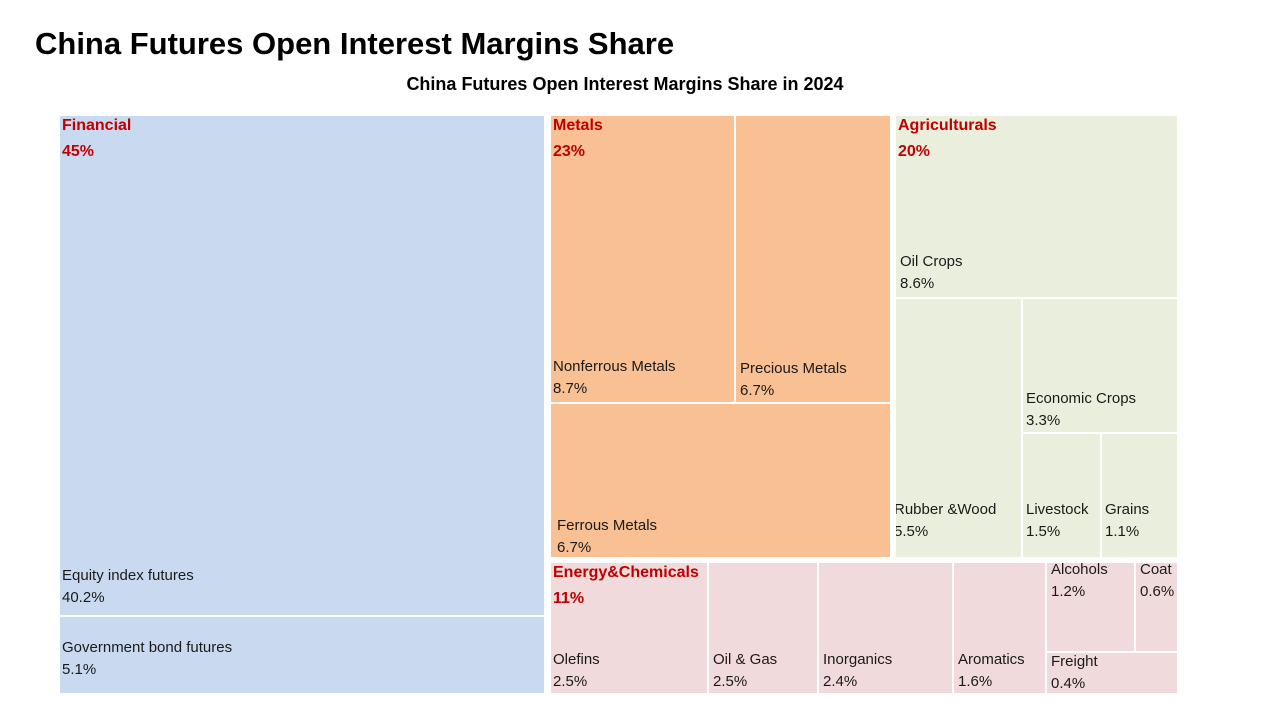 This screenshot has height=720, width=1280. I want to click on tile-name: Grains, so click(1127, 509).